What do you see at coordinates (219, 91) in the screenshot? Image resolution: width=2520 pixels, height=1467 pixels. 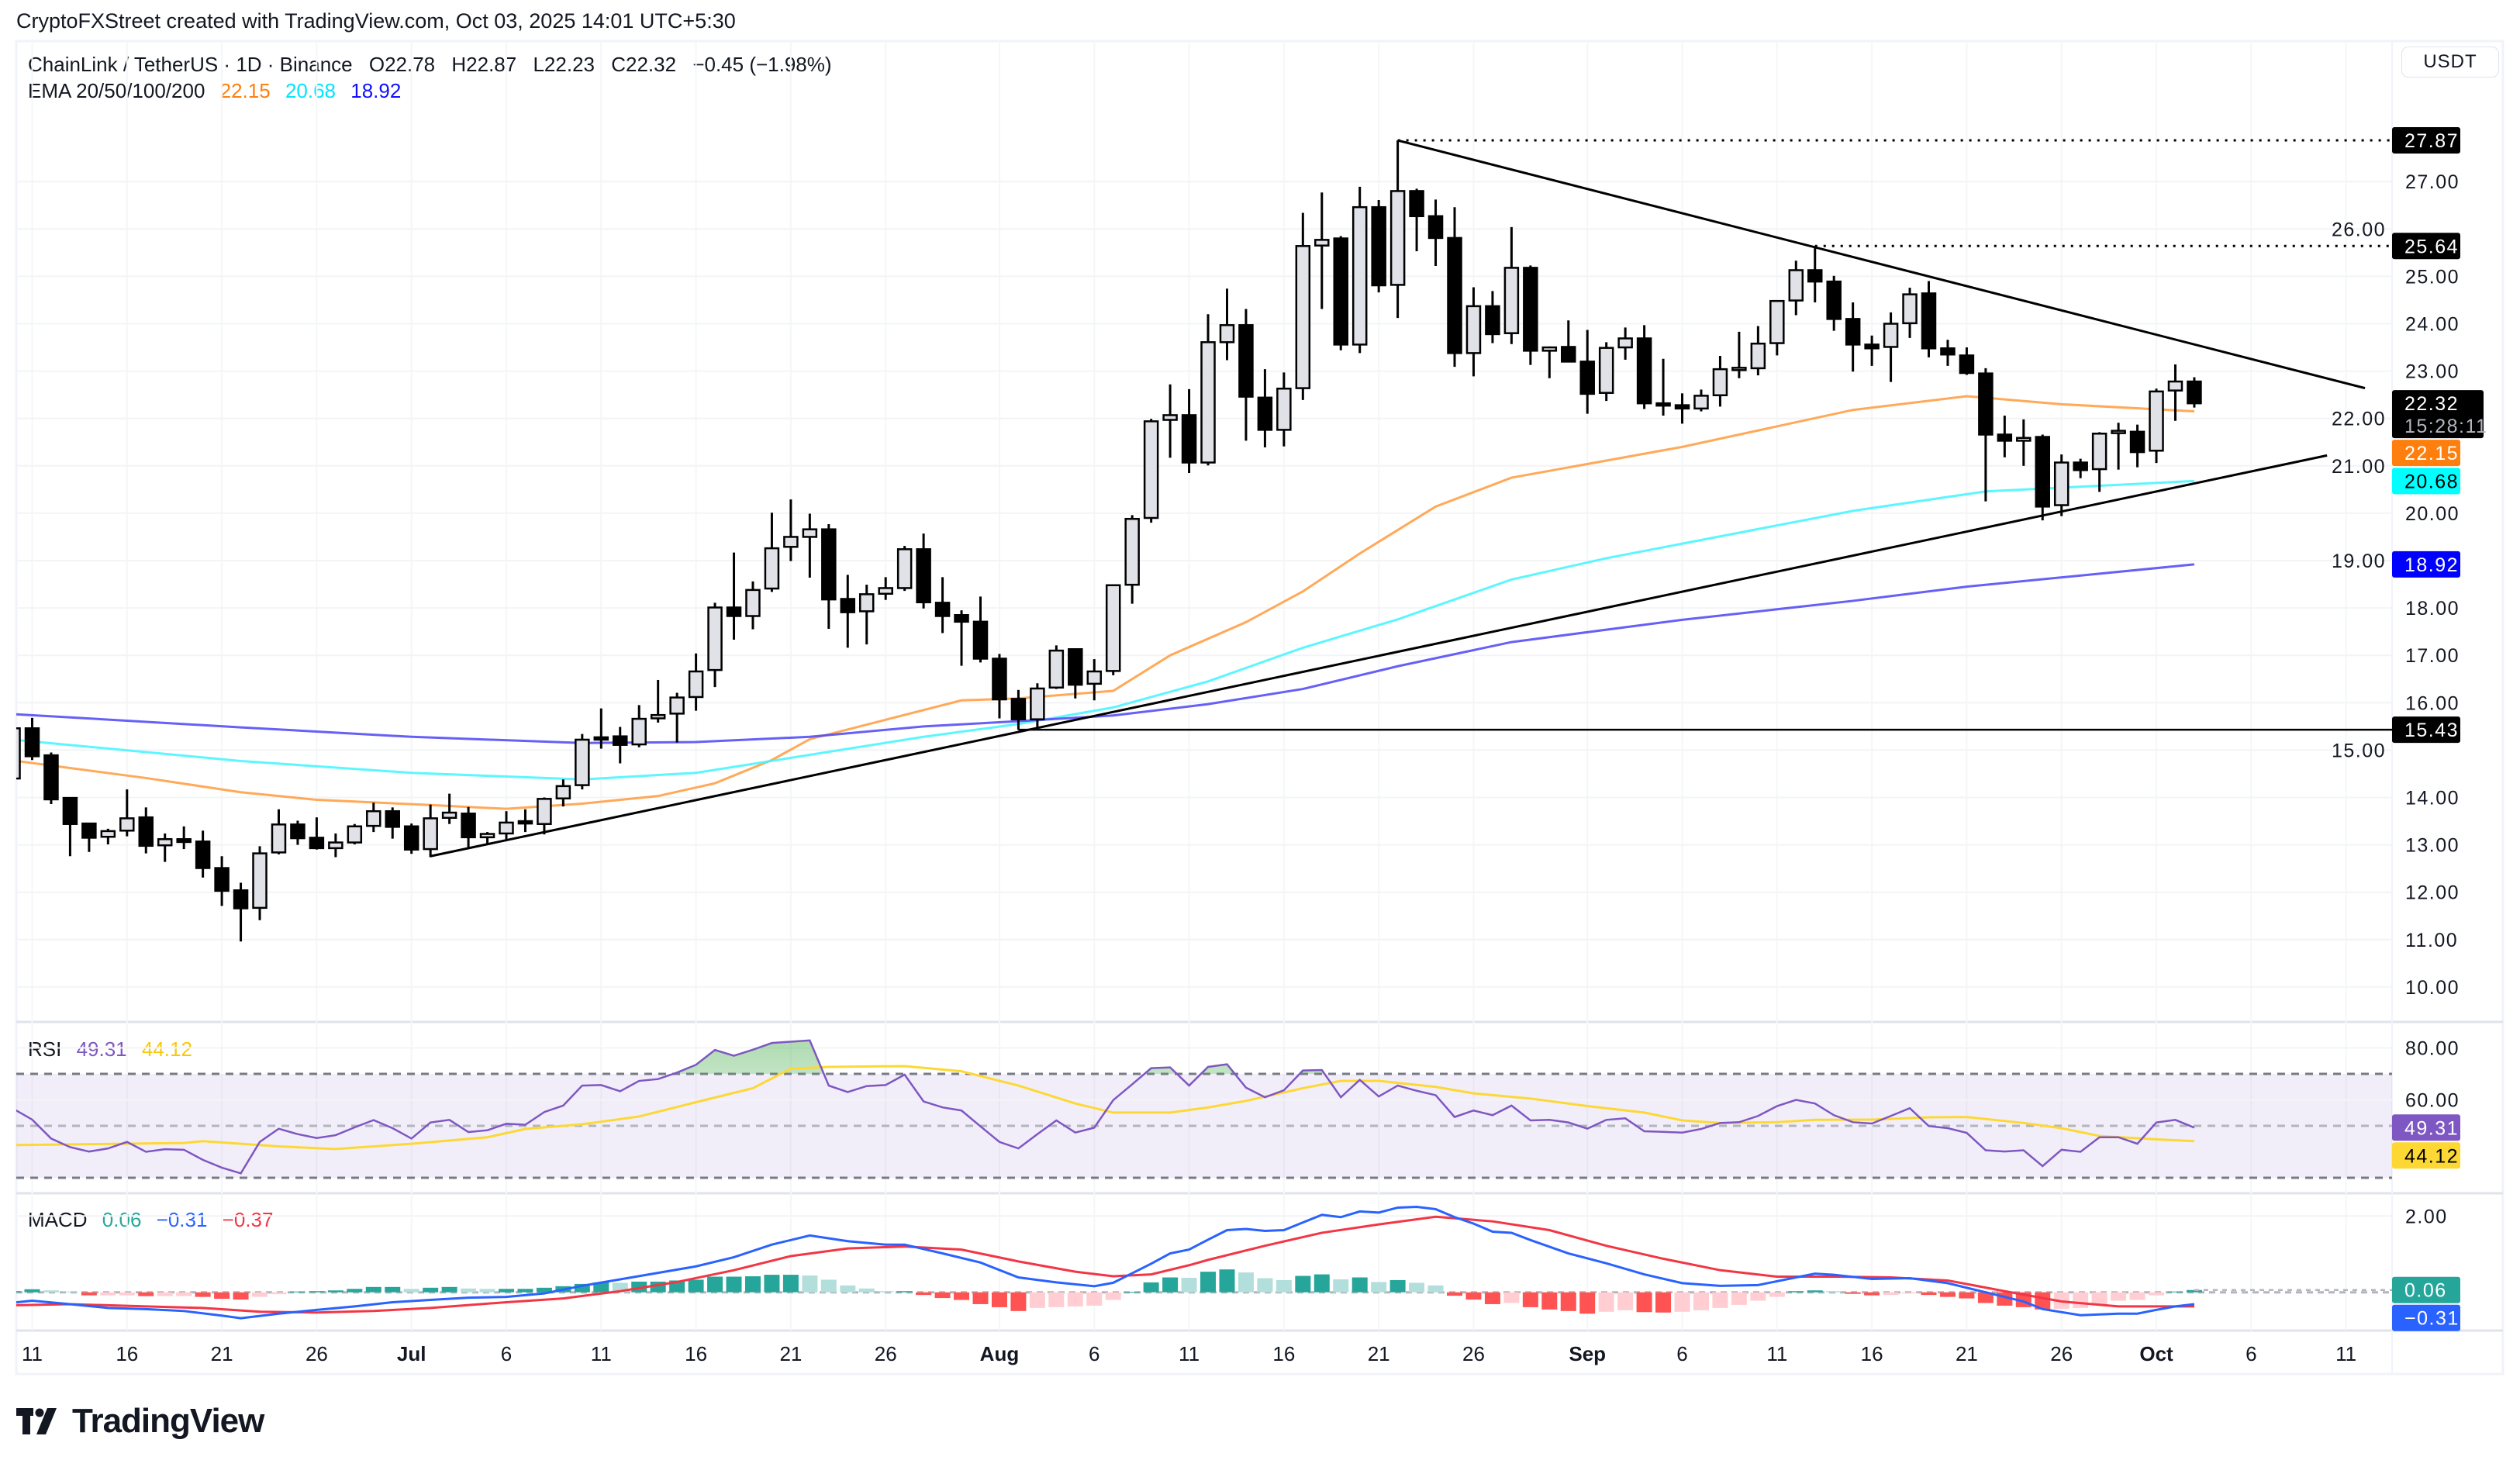 I see `ema-legend: EMA 20/50/100/200 22.15 20.68 18.92` at bounding box center [219, 91].